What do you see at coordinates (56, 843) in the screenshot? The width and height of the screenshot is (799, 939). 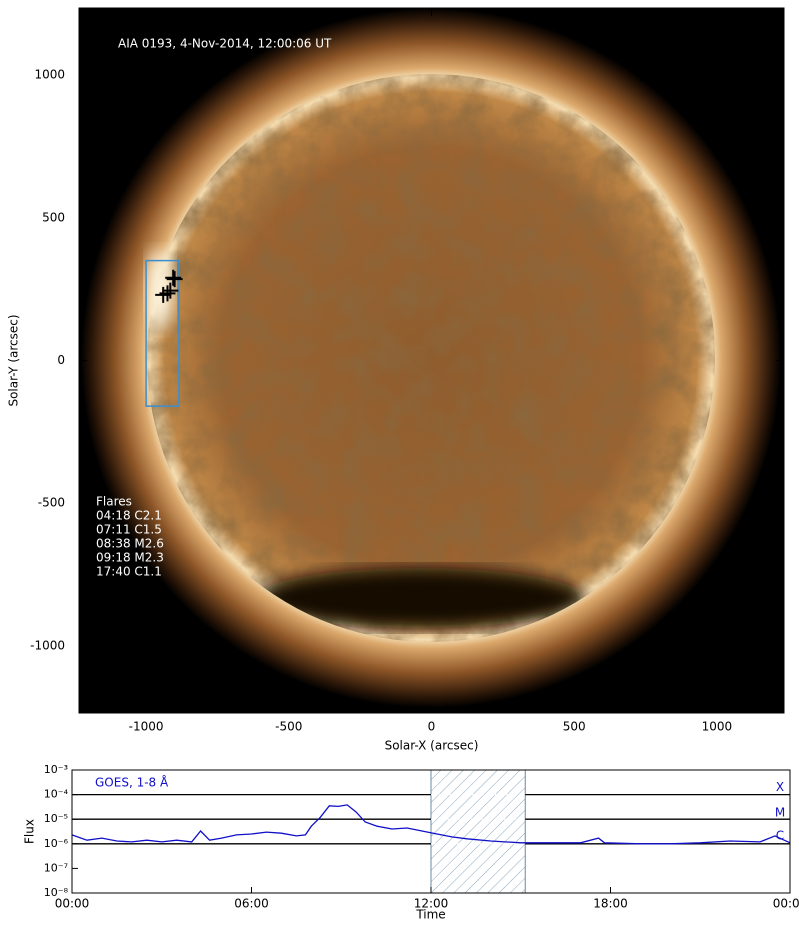 I see `y-tick-label: 10⁻⁶` at bounding box center [56, 843].